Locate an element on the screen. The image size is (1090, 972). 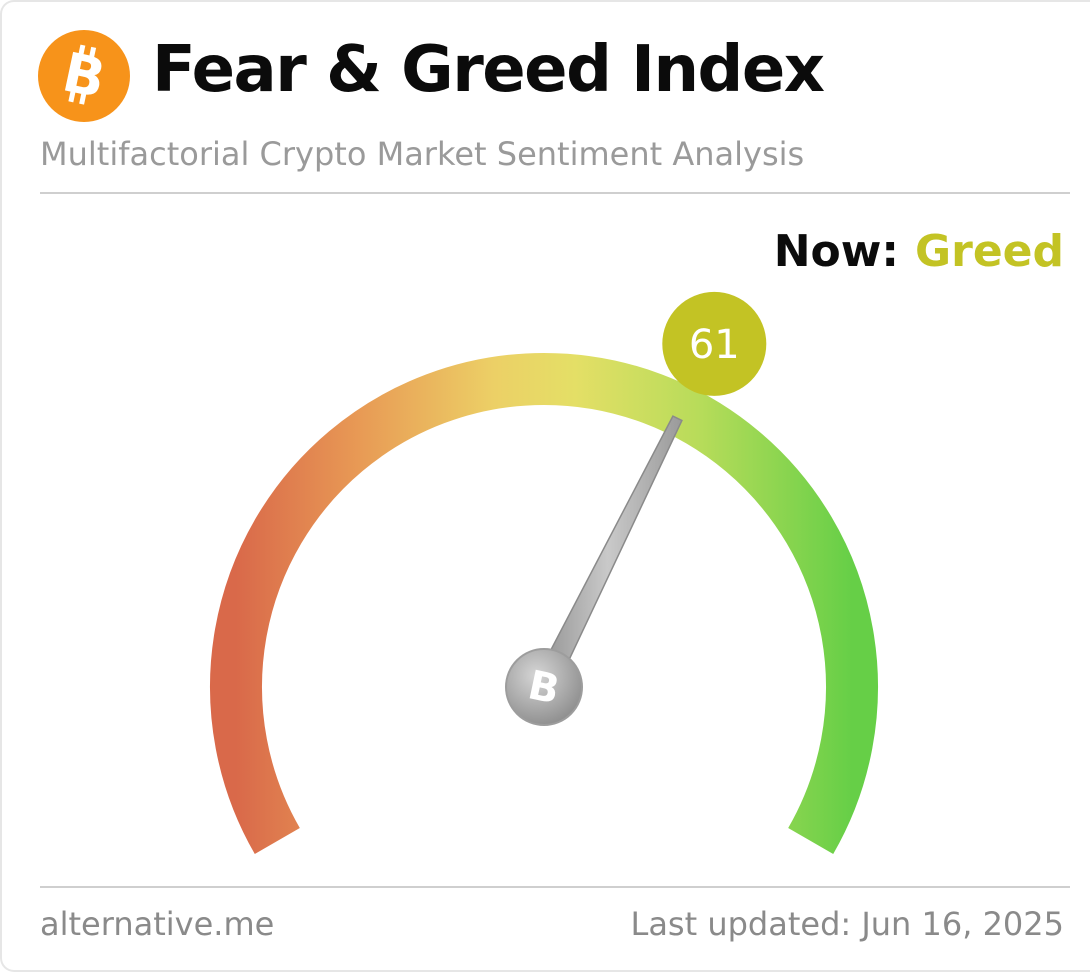
last-updated: Last updated: Jun 16, 2025 is located at coordinates (847, 924).